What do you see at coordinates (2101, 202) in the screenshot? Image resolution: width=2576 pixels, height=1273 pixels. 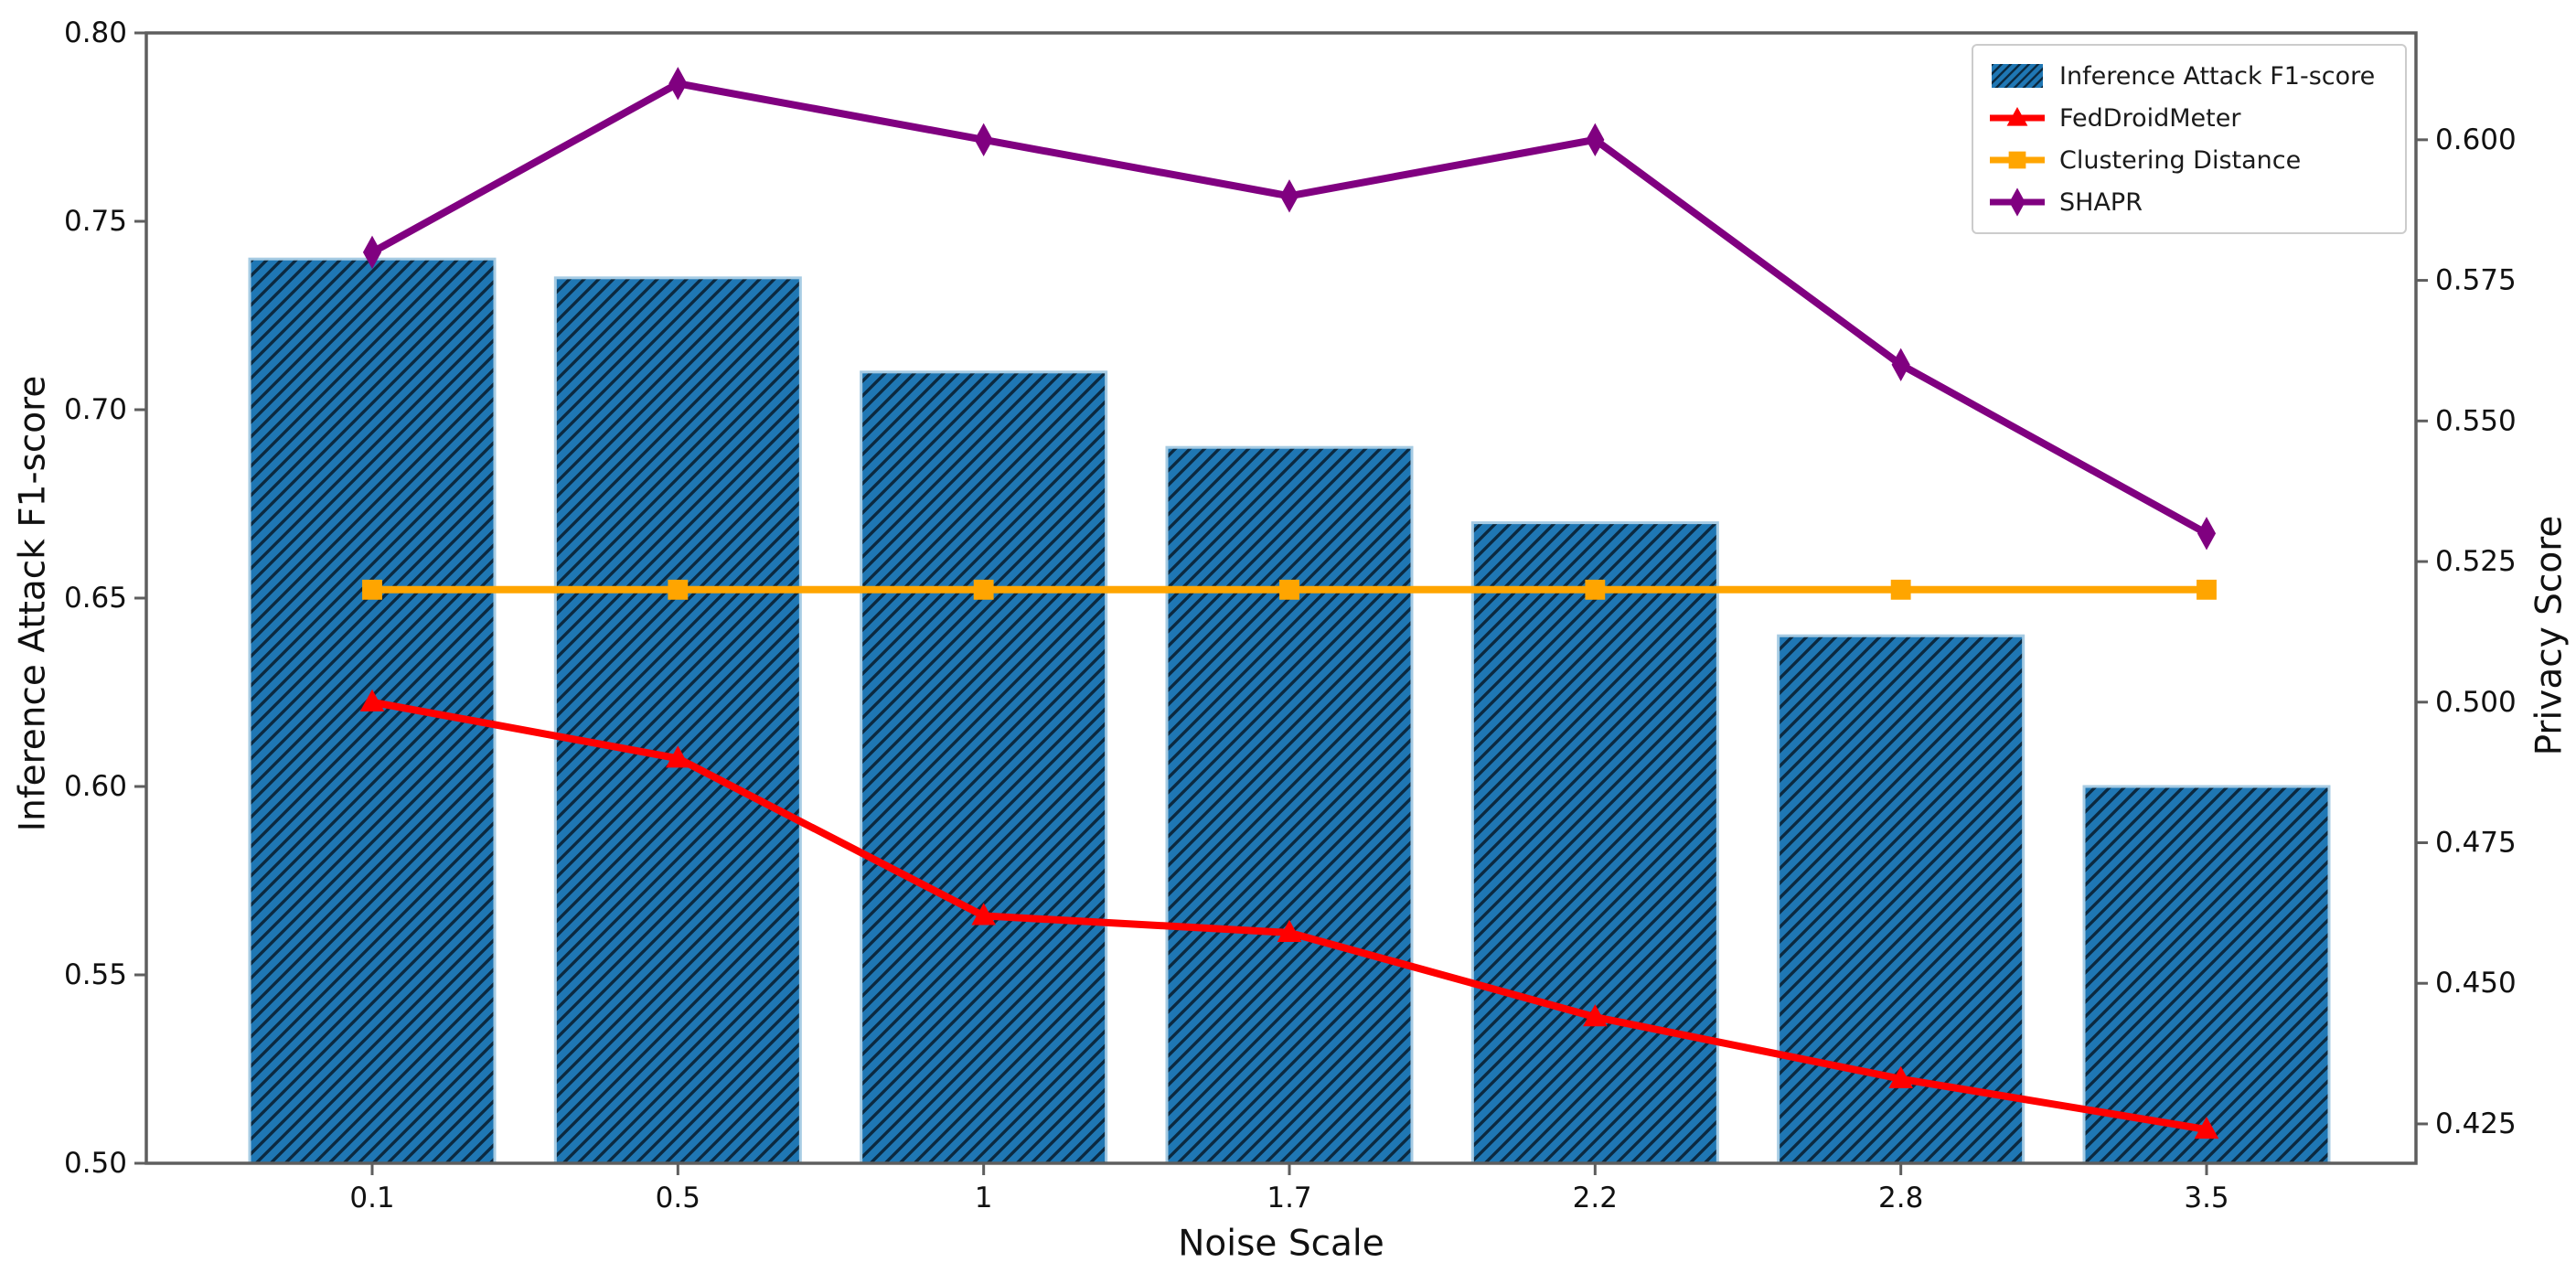 I see `legend-item-label: SHAPR` at bounding box center [2101, 202].